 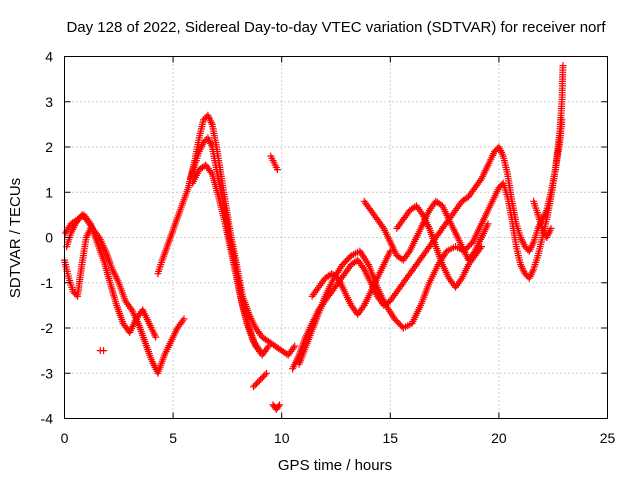 I want to click on series-track-g, so click(x=274, y=163).